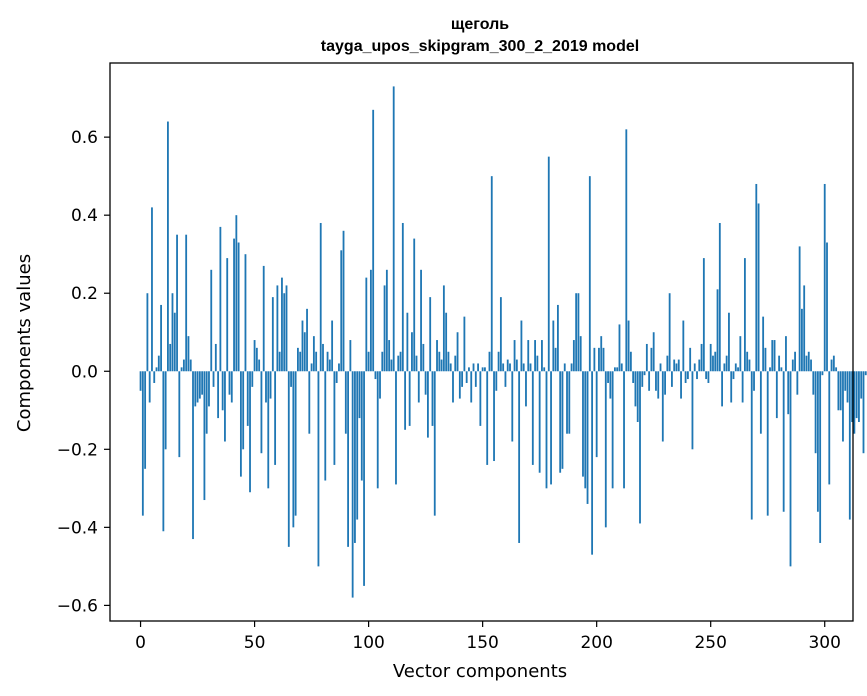  Describe the element at coordinates (84, 138) in the screenshot. I see `y-tick-label: 0.6` at that location.